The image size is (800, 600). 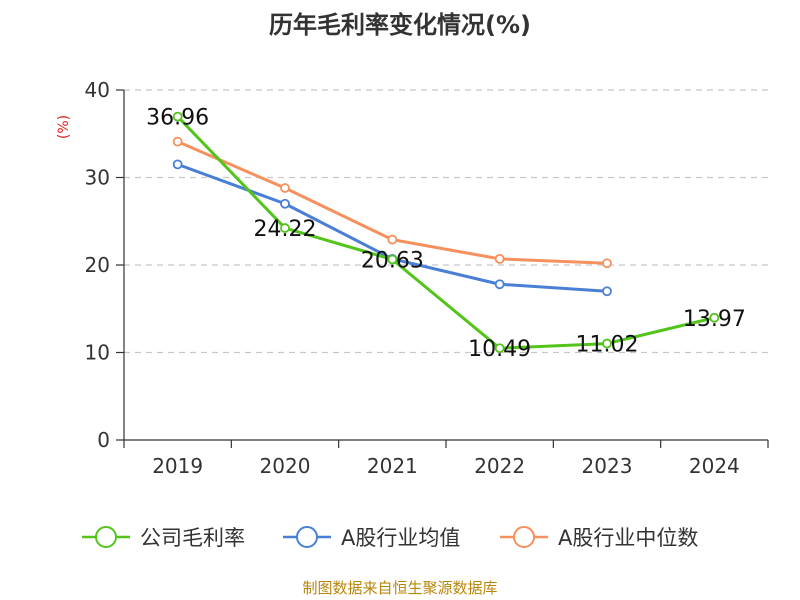 I want to click on data-label-2021: 20.63, so click(x=392, y=260).